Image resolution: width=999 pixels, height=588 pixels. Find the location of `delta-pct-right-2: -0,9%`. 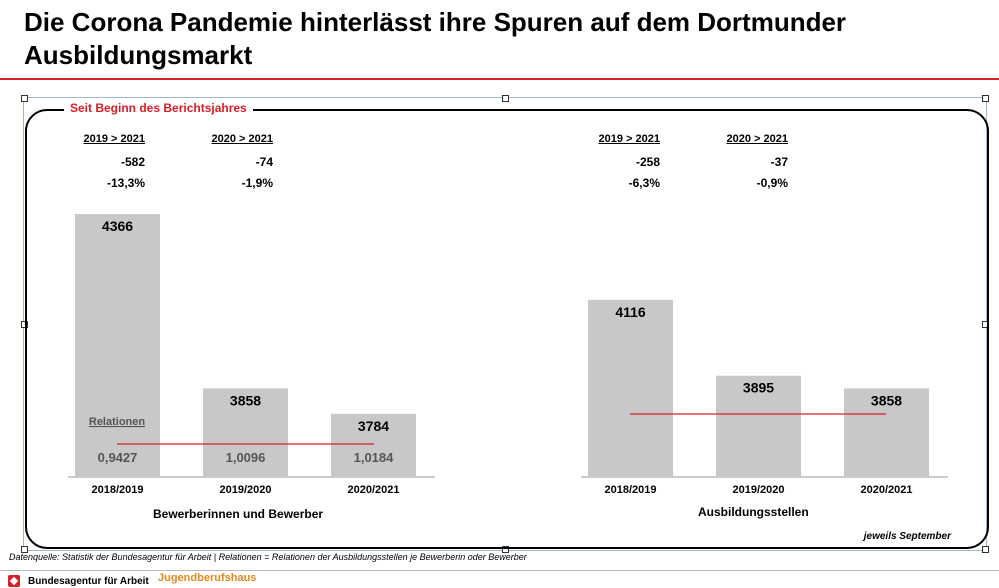

delta-pct-right-2: -0,9% is located at coordinates (772, 183).